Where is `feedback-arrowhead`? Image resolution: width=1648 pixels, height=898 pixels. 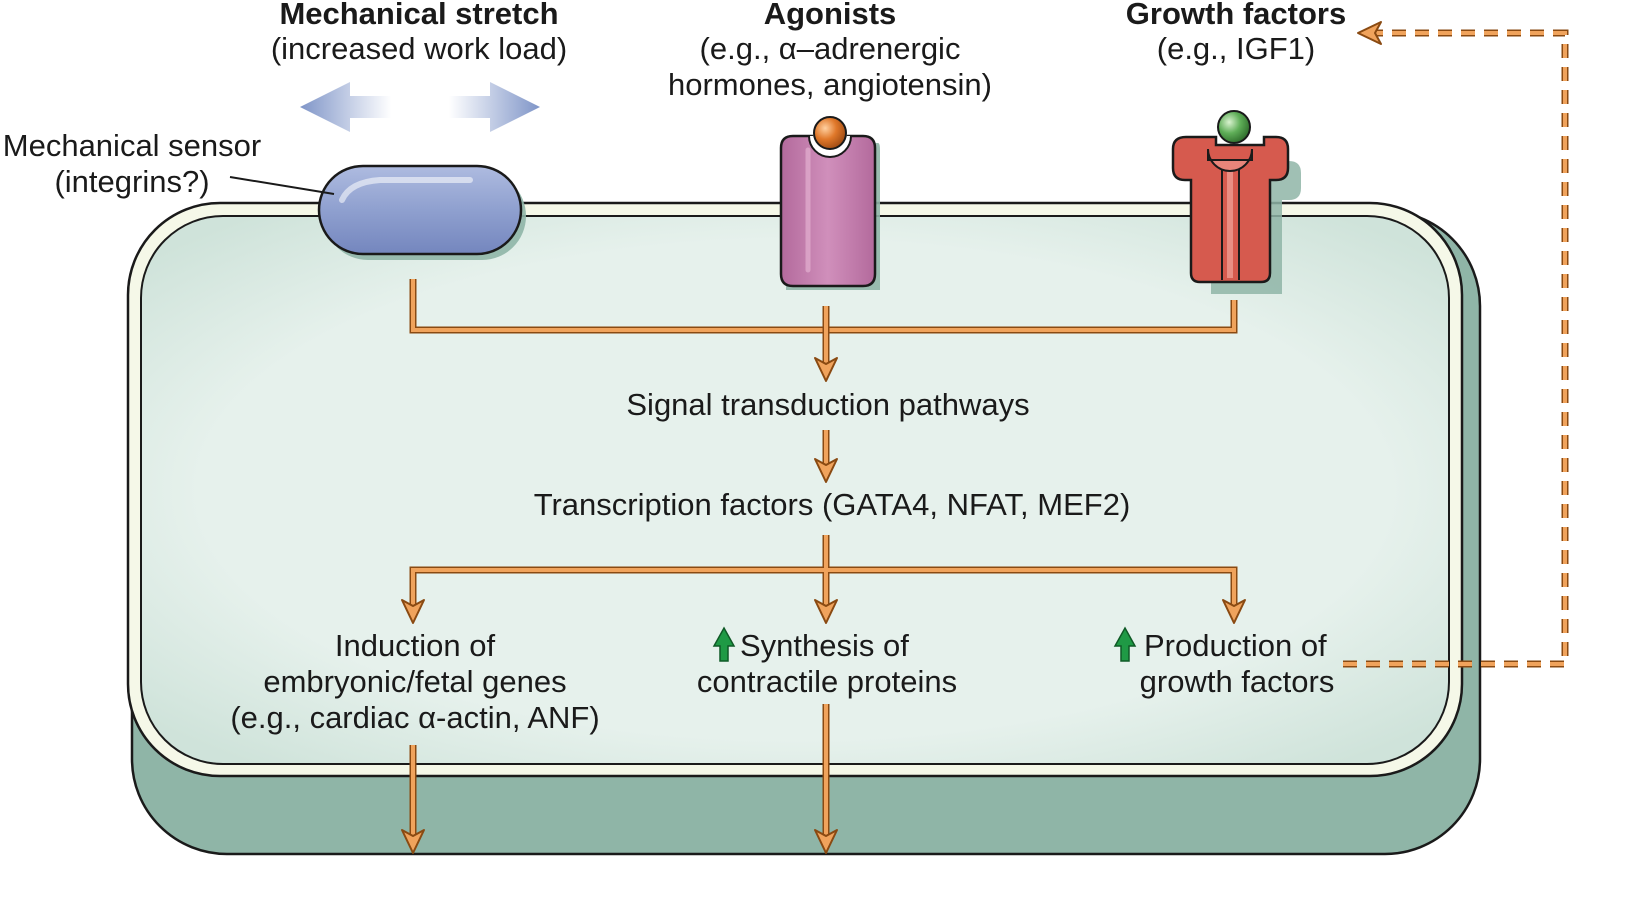 feedback-arrowhead is located at coordinates (1369, 33).